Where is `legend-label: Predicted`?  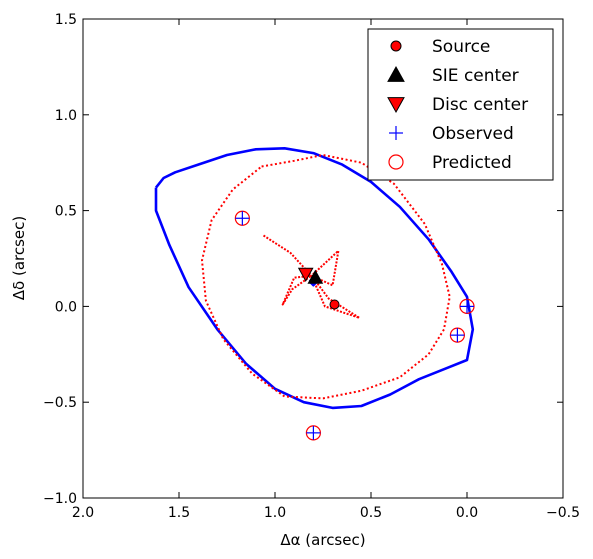 legend-label: Predicted is located at coordinates (472, 163).